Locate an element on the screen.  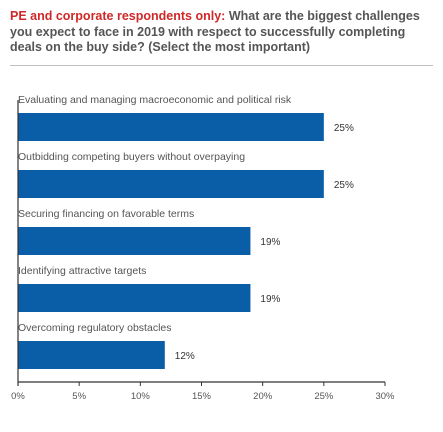
x-tick-label: 15% is located at coordinates (202, 396).